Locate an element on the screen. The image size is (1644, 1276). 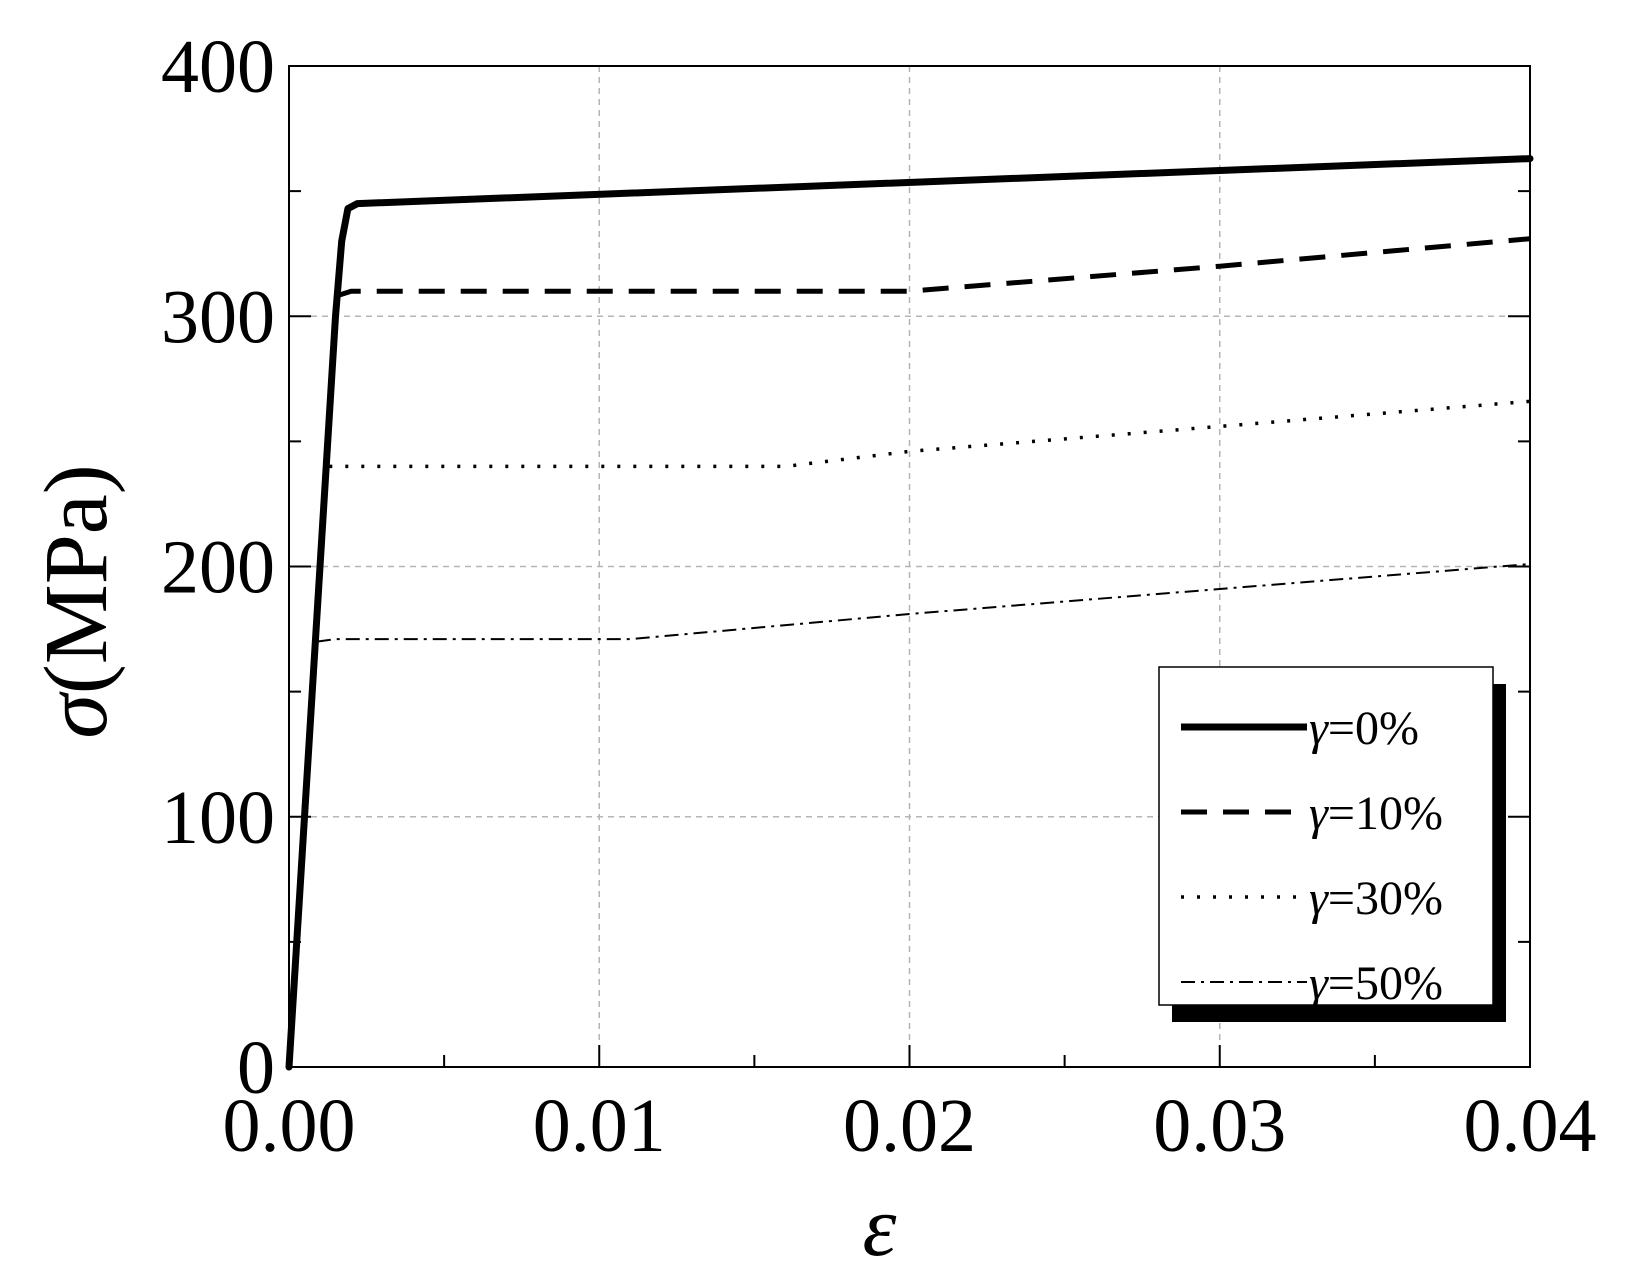
legend-label: γ=10% is located at coordinates (1376, 813).